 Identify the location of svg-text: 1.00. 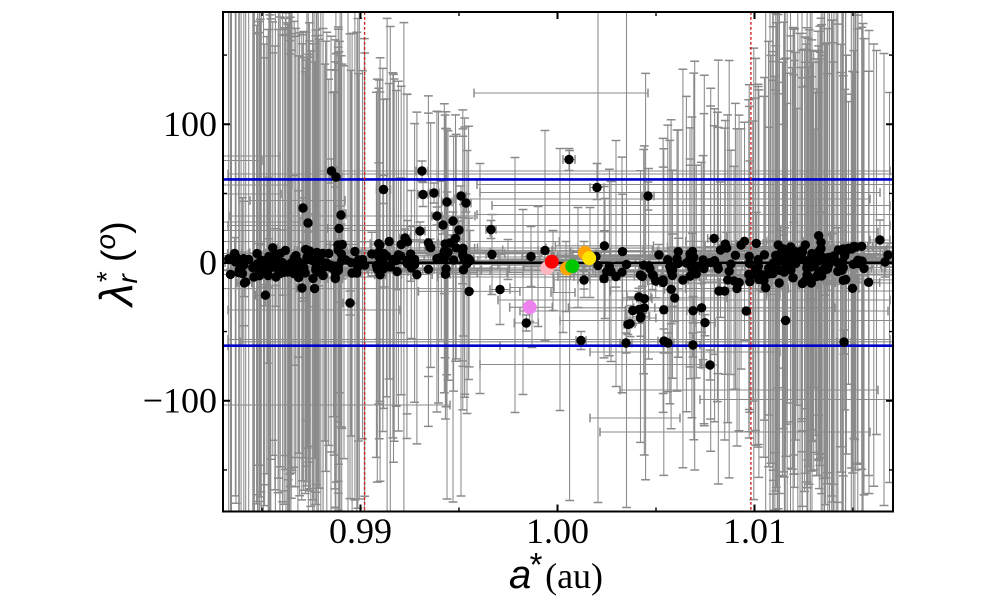
(557, 531).